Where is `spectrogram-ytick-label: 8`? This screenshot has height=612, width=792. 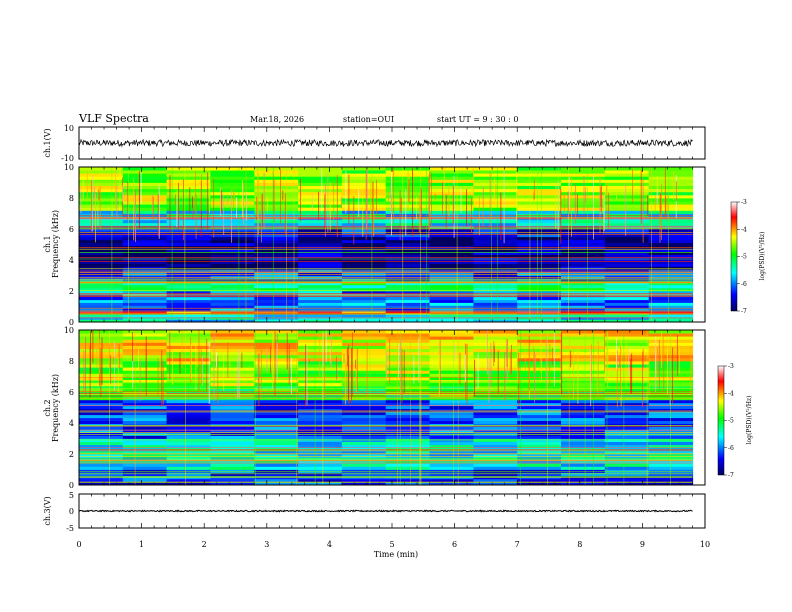 spectrogram-ytick-label: 8 is located at coordinates (71, 361).